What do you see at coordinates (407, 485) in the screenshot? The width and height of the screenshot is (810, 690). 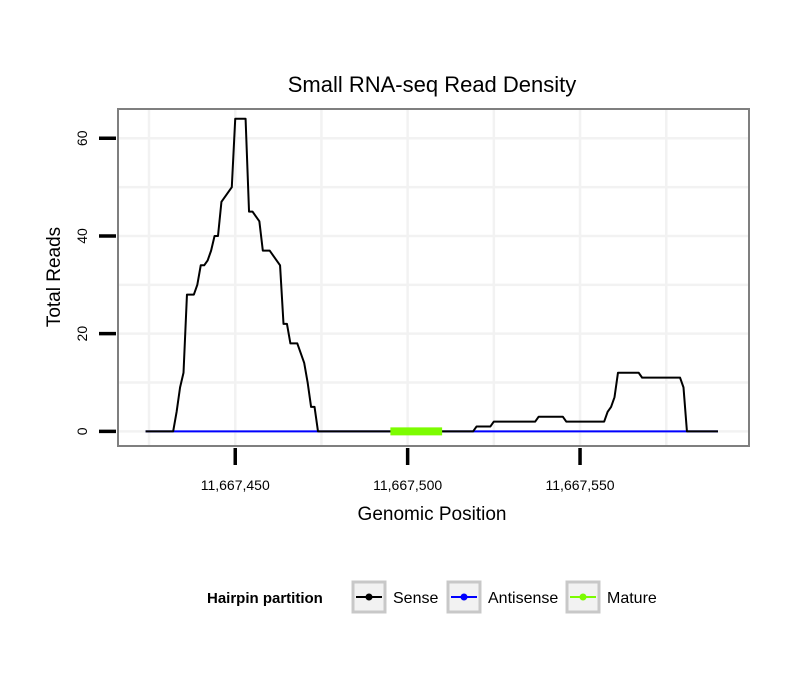 I see `x-tick-label: 11,667,500` at bounding box center [407, 485].